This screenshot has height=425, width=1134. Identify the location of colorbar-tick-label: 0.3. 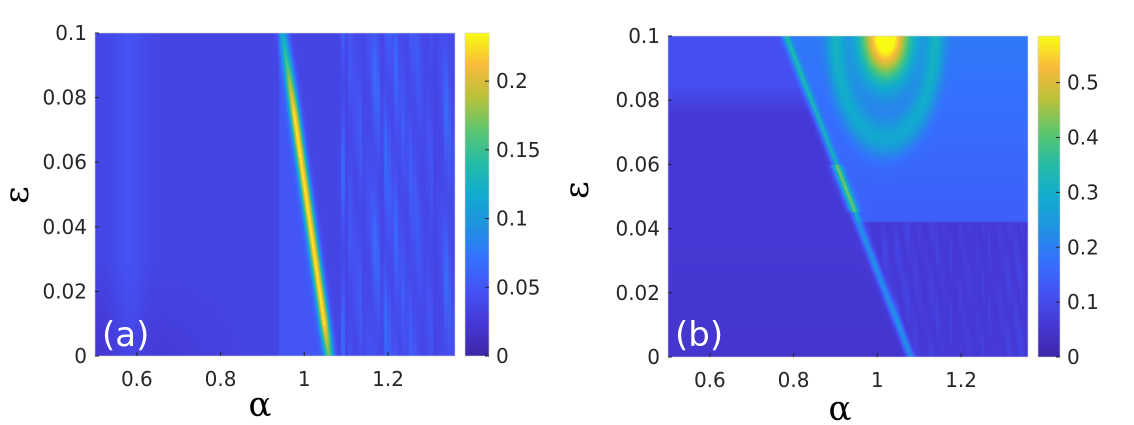
(1083, 192).